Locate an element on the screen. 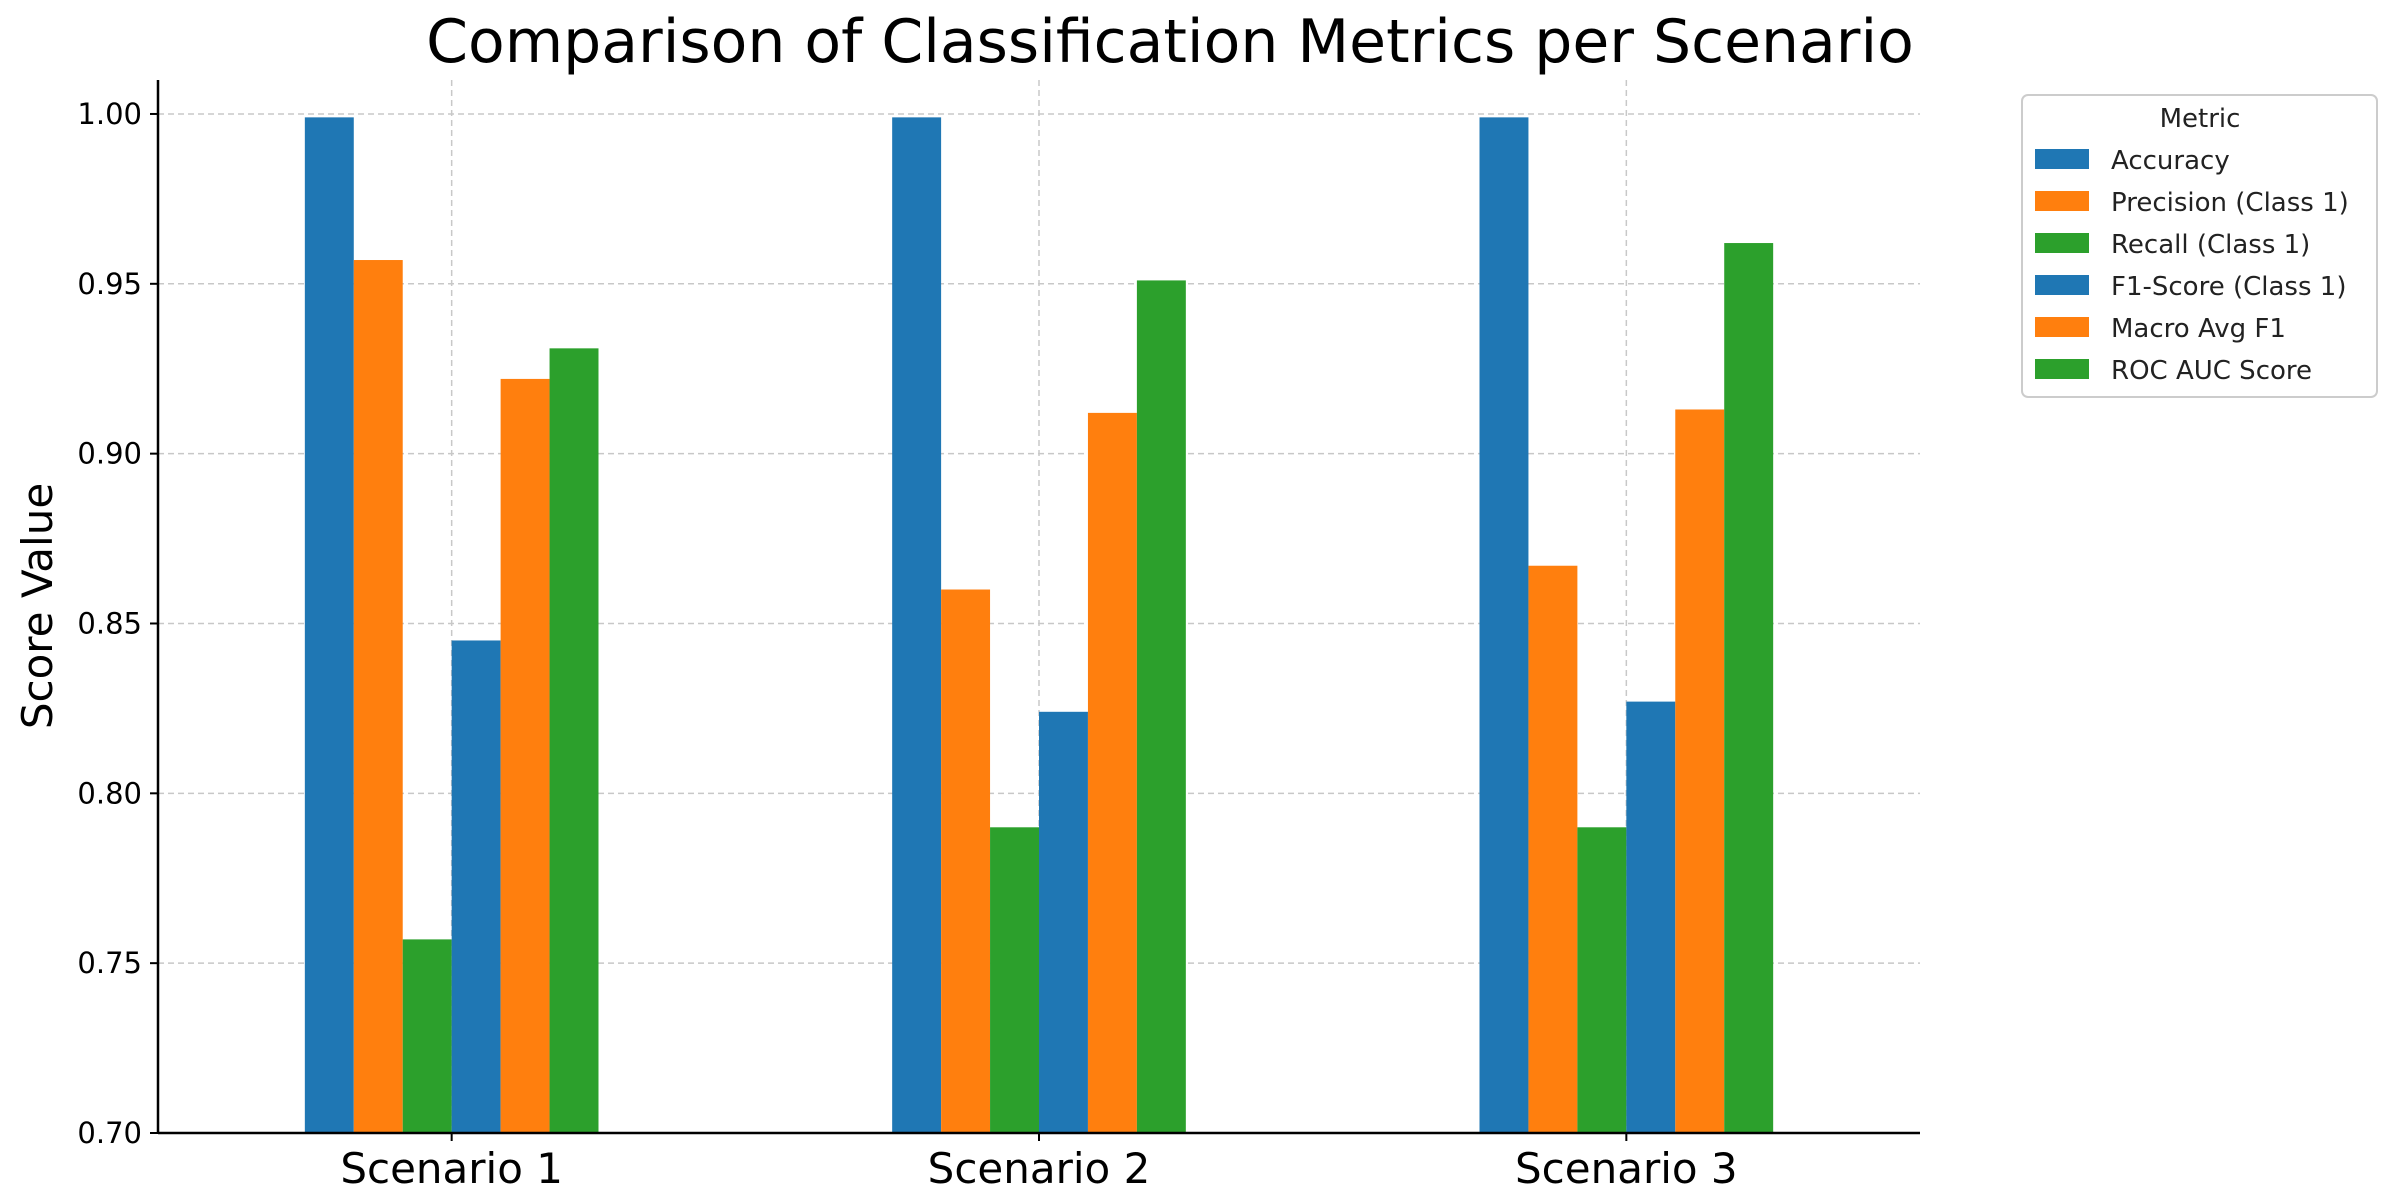 The width and height of the screenshot is (2400, 1200). y-tick-label: 0.85 is located at coordinates (109, 623).